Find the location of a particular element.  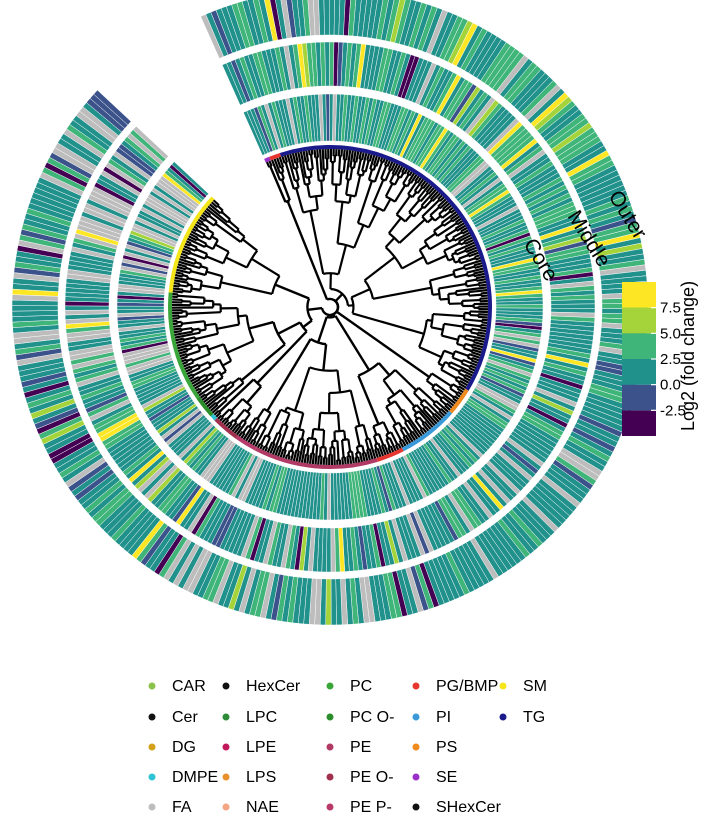

legend-label: PS is located at coordinates (446, 747).